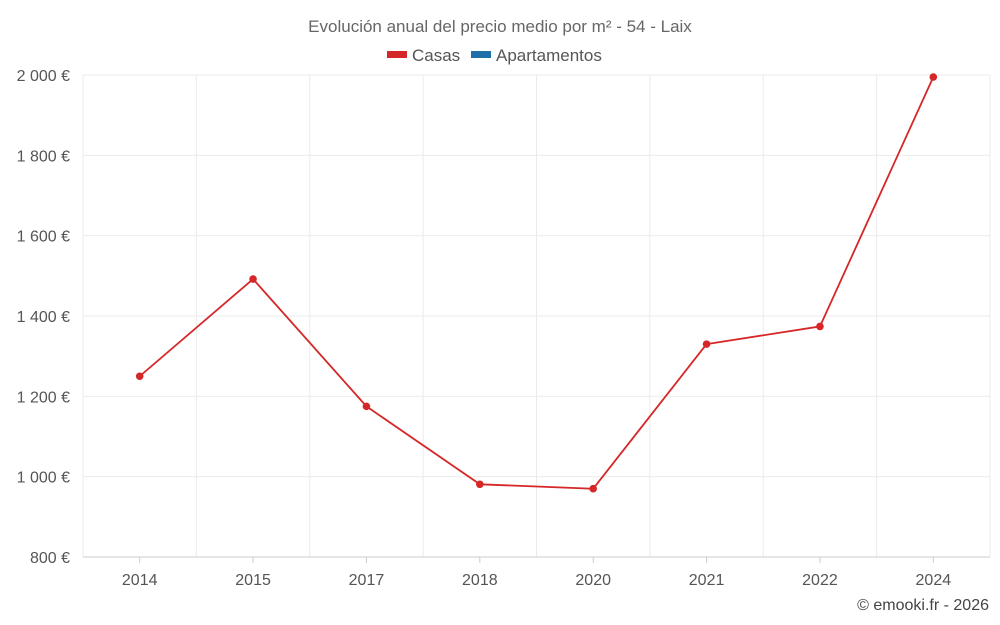 The height and width of the screenshot is (625, 1000). What do you see at coordinates (934, 580) in the screenshot?
I see `x-tick-label: 2024` at bounding box center [934, 580].